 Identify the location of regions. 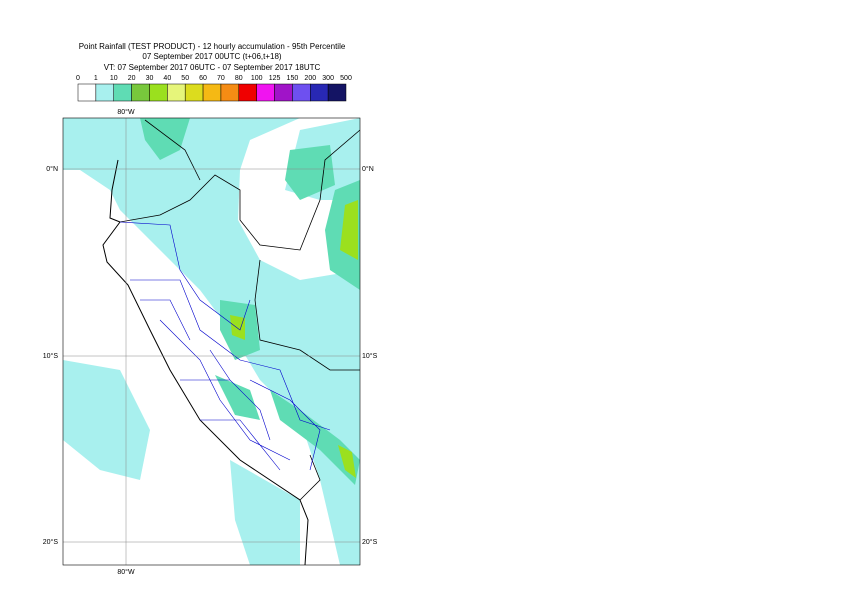
(225, 346).